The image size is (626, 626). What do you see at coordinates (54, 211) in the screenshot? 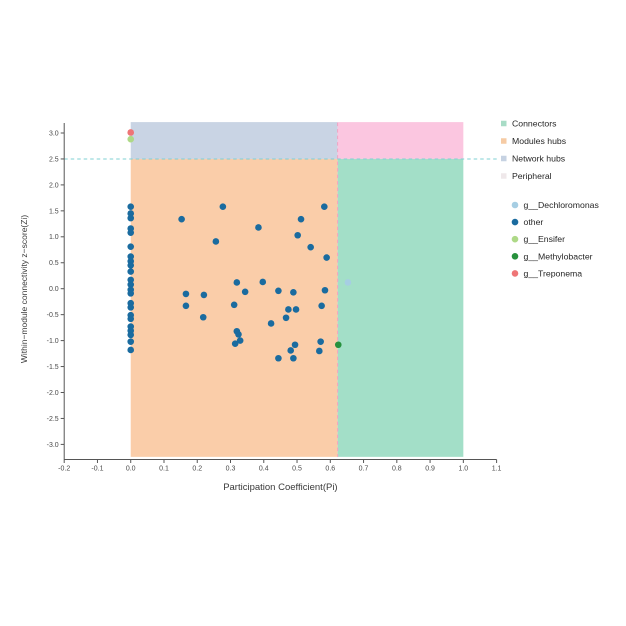
I see `y-tick-label: 1.5` at bounding box center [54, 211].